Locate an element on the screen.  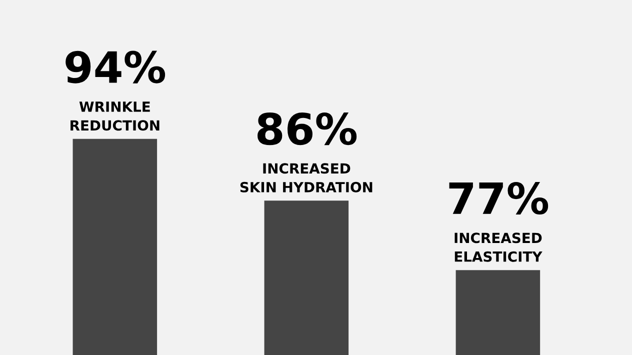
data-label: 77% is located at coordinates (498, 198).